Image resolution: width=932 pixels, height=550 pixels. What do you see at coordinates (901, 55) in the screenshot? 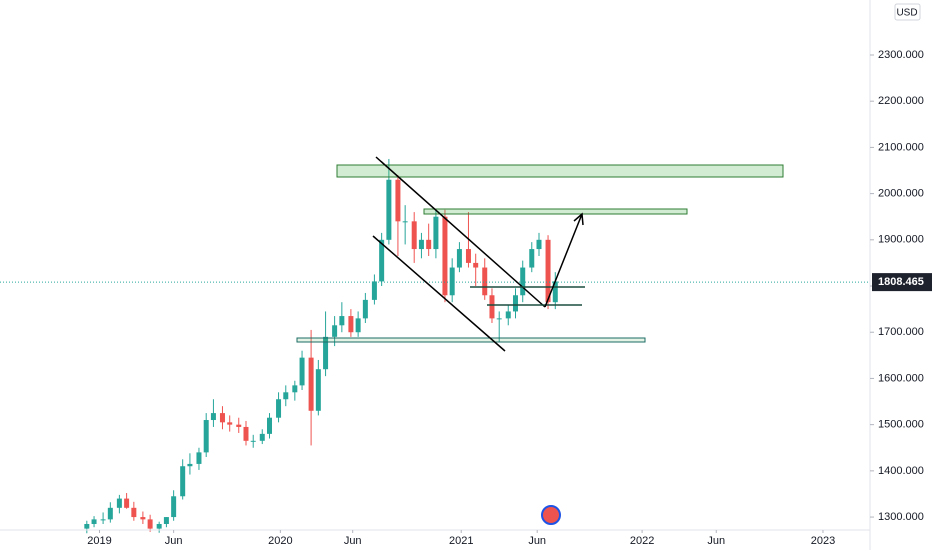
I see `y-tick-label: 2300.000` at bounding box center [901, 55].